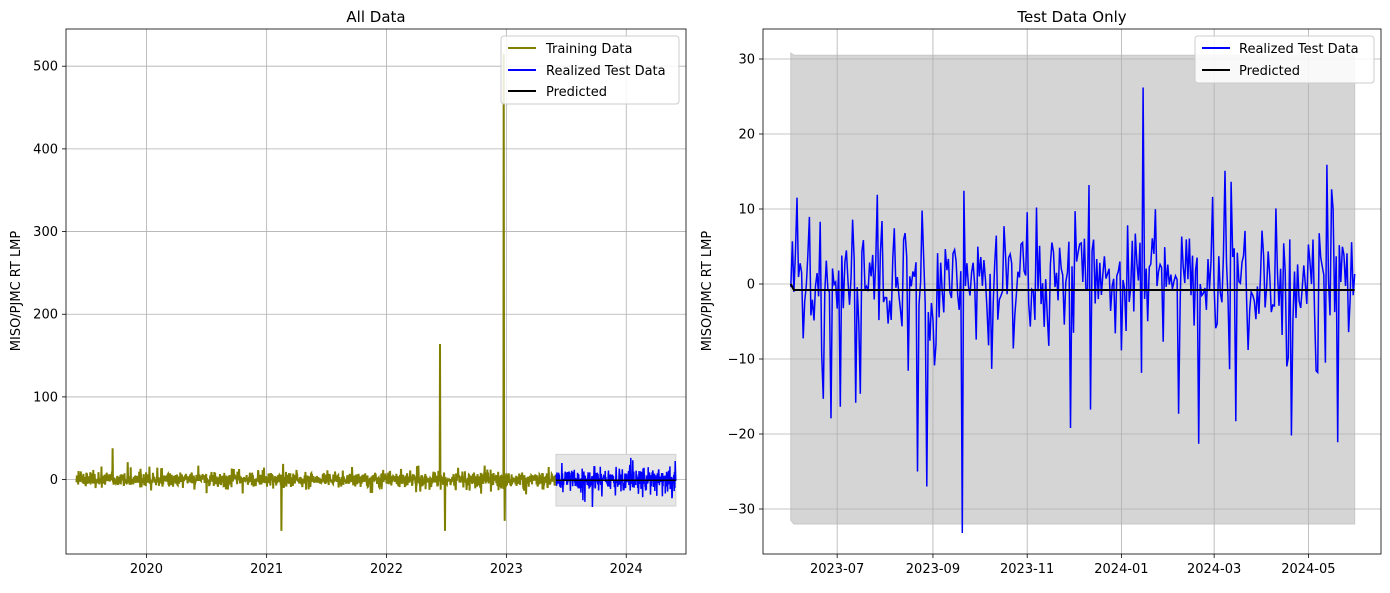 The image size is (1390, 593). Describe the element at coordinates (837, 569) in the screenshot. I see `right-x-tick-label: 2023-07` at that location.